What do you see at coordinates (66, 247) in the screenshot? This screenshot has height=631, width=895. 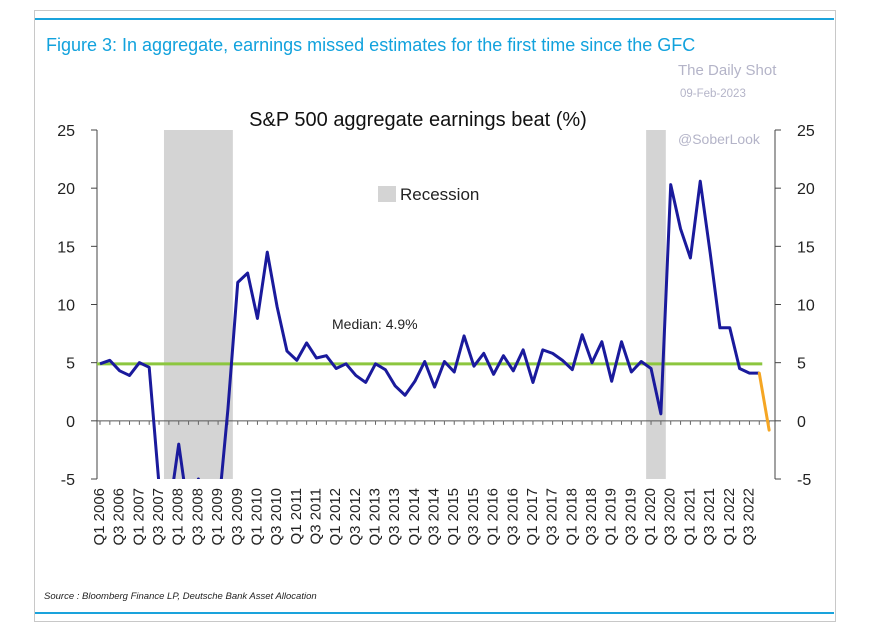 I see `y-tick-label-left: 15` at bounding box center [66, 247].